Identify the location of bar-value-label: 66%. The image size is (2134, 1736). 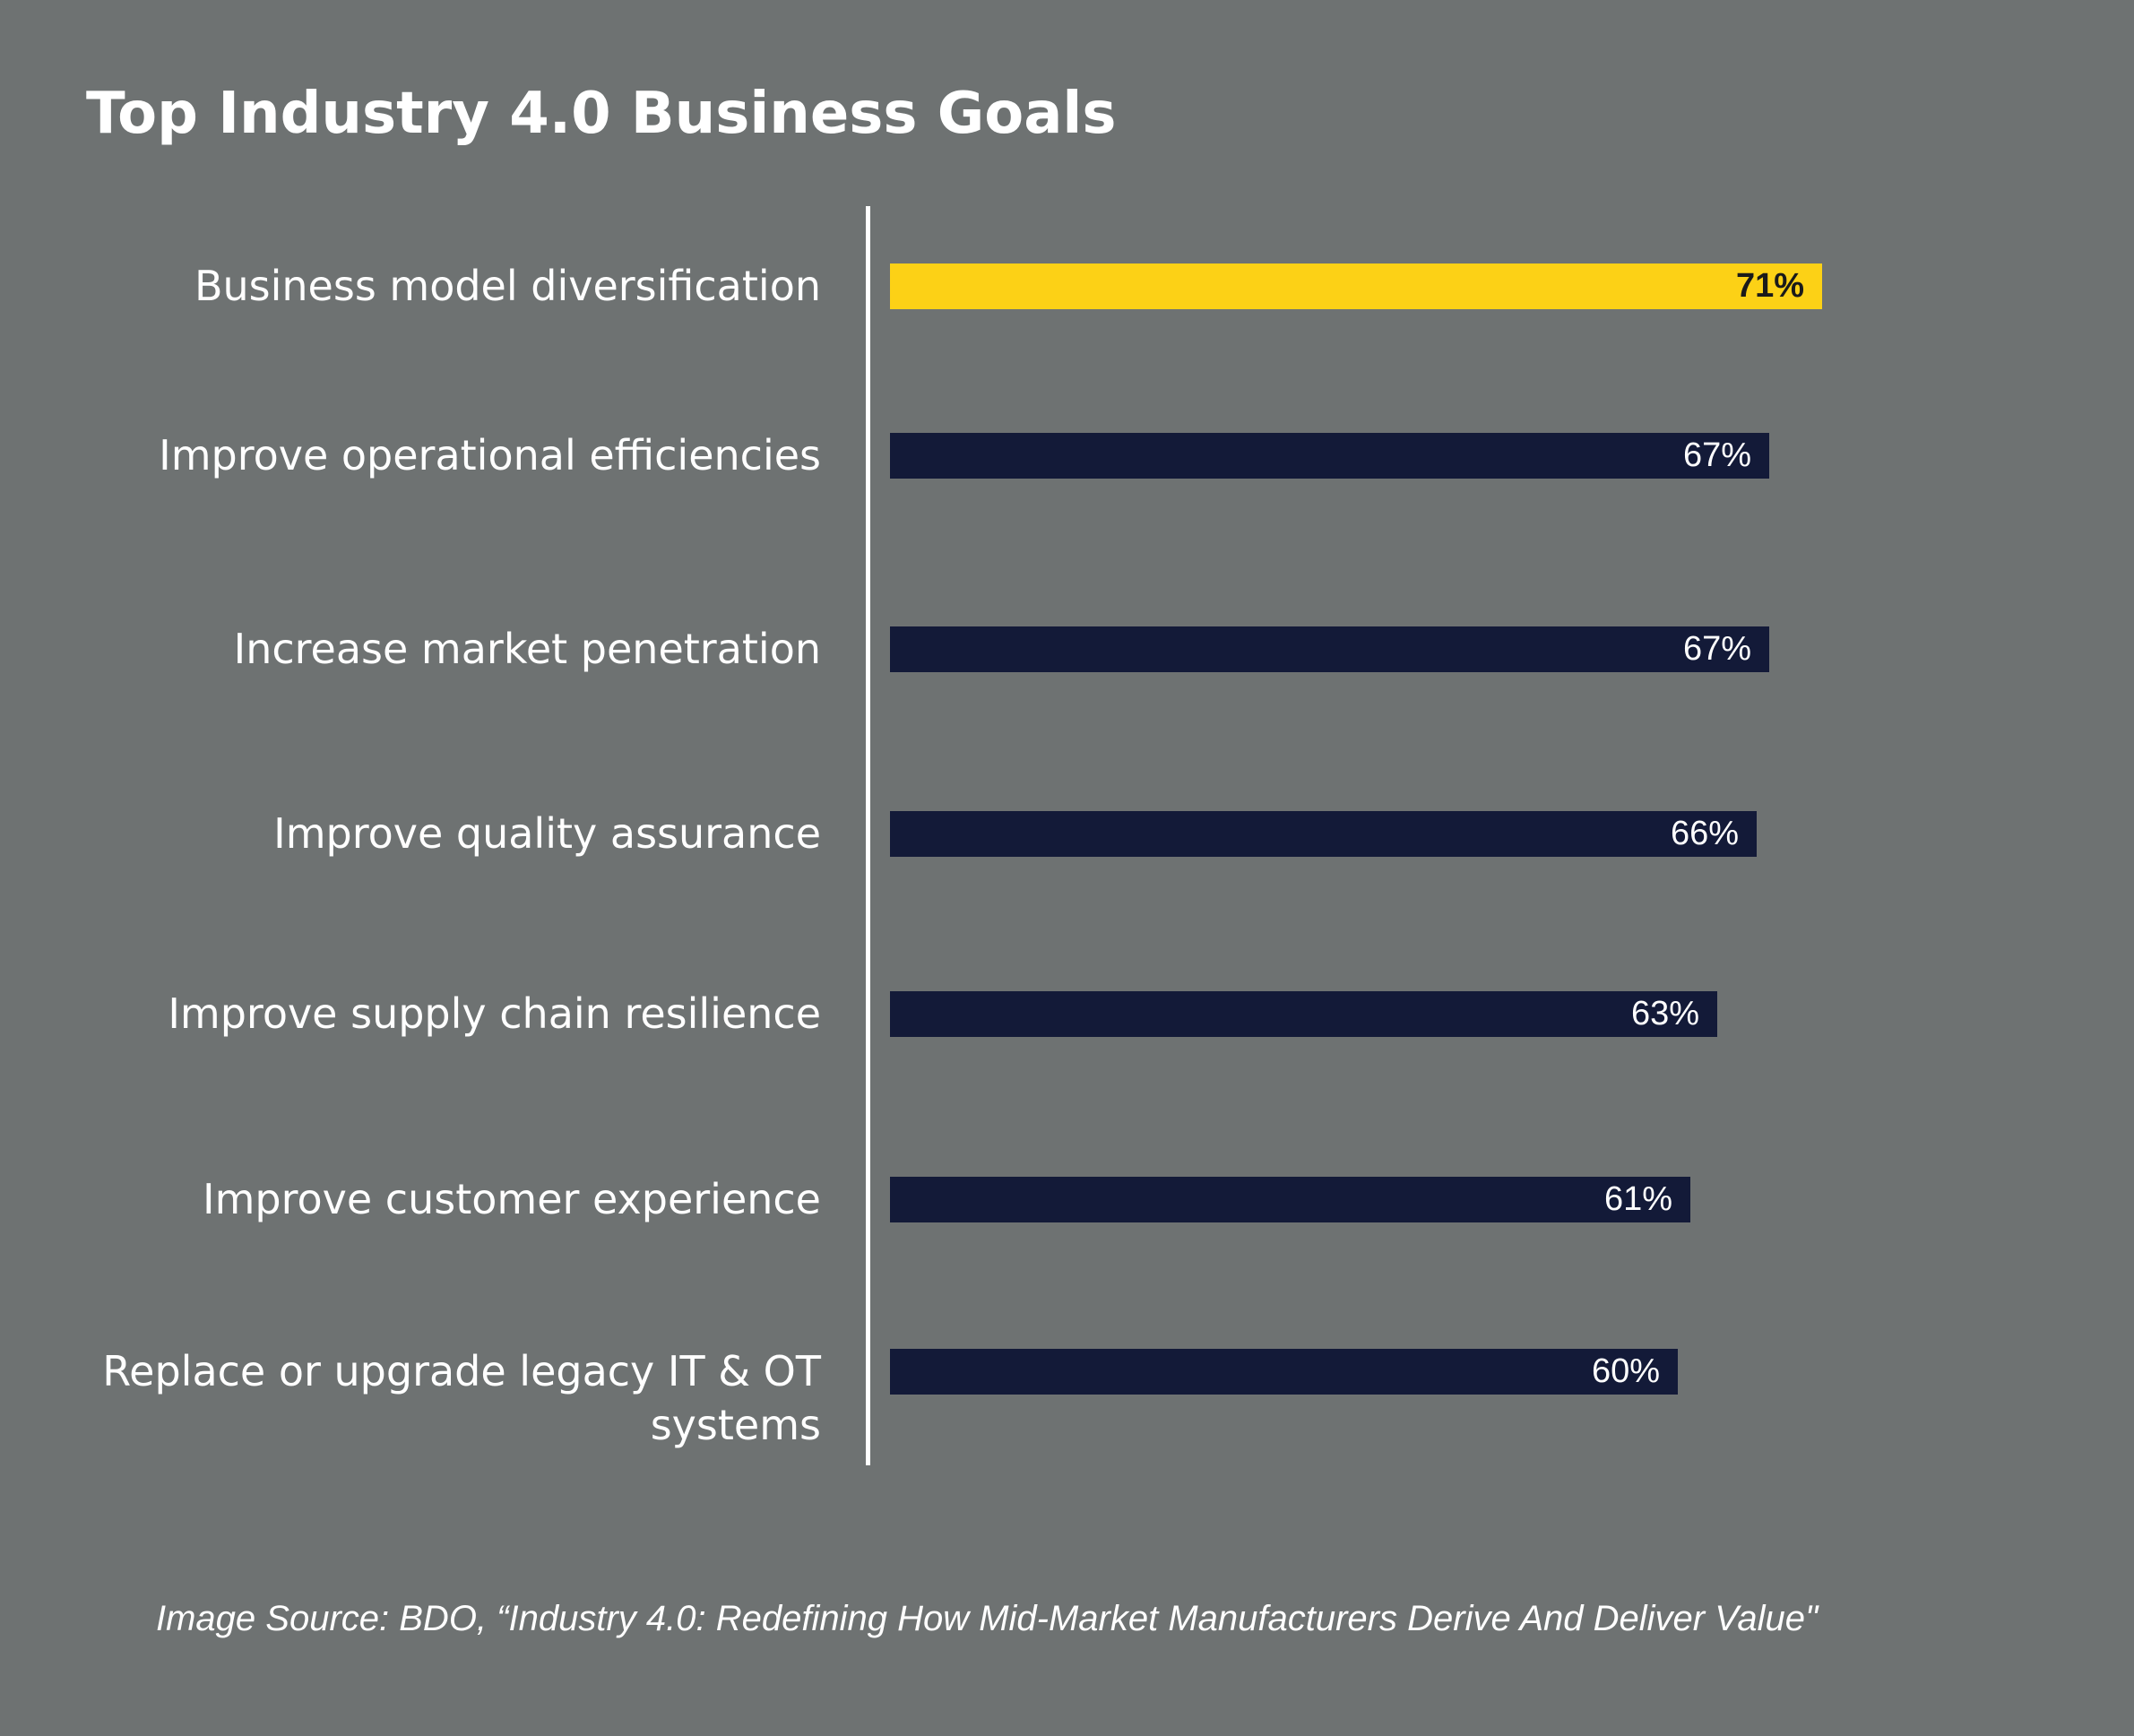
(1704, 833).